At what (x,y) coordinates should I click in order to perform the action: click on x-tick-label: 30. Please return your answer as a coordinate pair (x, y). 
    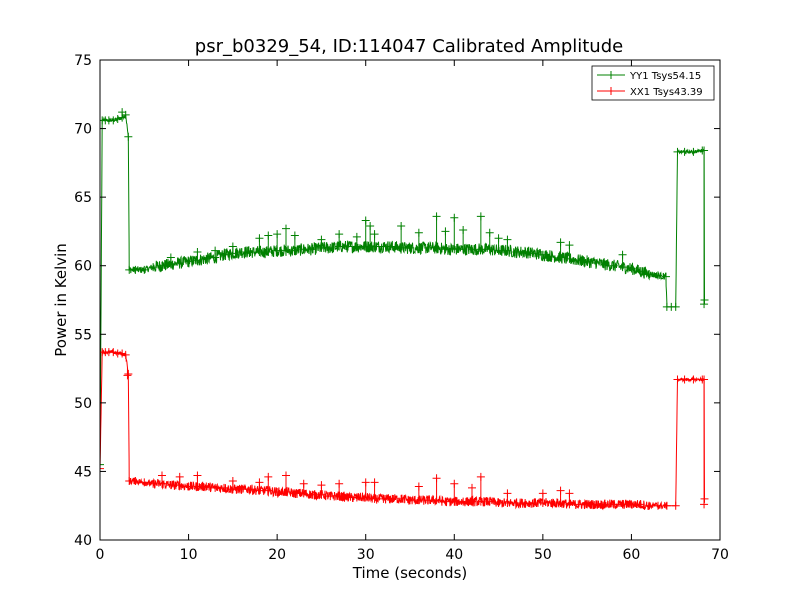
    Looking at the image, I should click on (366, 555).